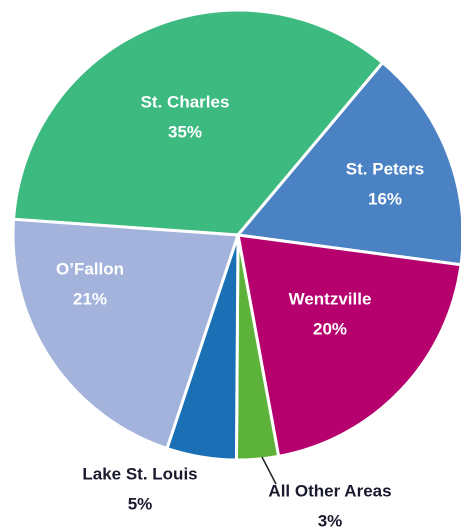 Image resolution: width=461 pixels, height=528 pixels. What do you see at coordinates (385, 168) in the screenshot?
I see `slice-label: St. Peters` at bounding box center [385, 168].